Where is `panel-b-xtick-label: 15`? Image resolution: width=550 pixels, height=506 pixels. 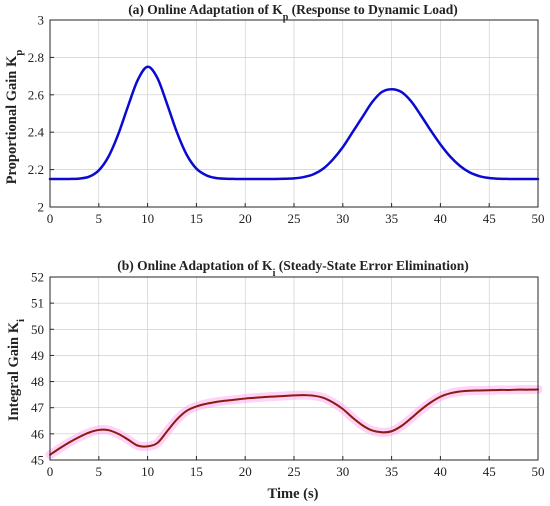 panel-b-xtick-label: 15 is located at coordinates (196, 471).